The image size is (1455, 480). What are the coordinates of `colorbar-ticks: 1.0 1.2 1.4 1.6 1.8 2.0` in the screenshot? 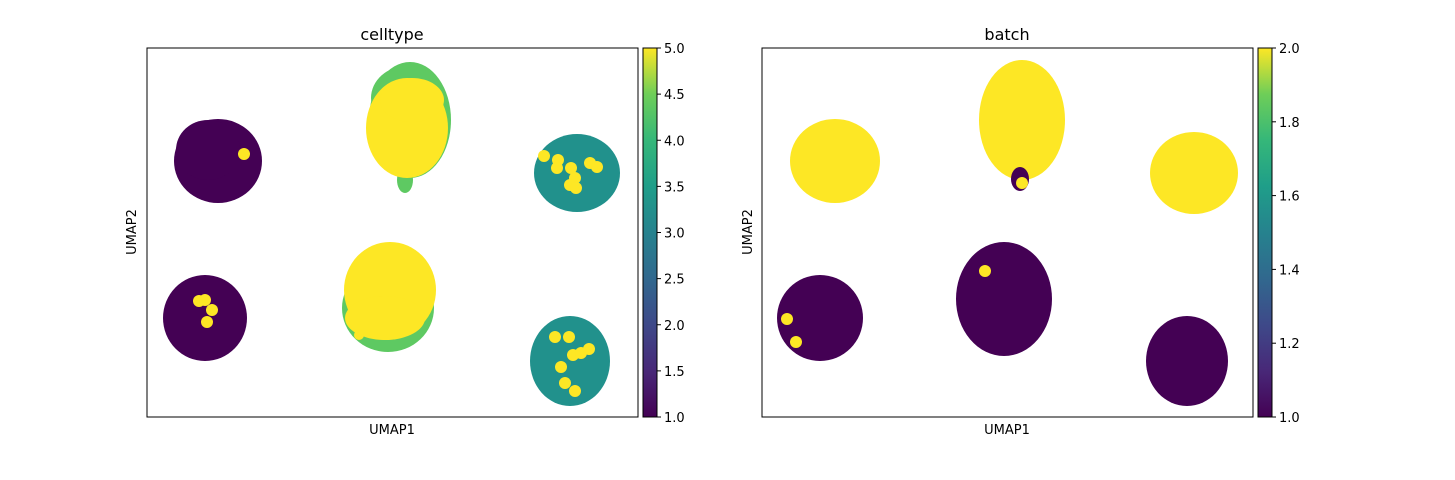 It's located at (1286, 234).